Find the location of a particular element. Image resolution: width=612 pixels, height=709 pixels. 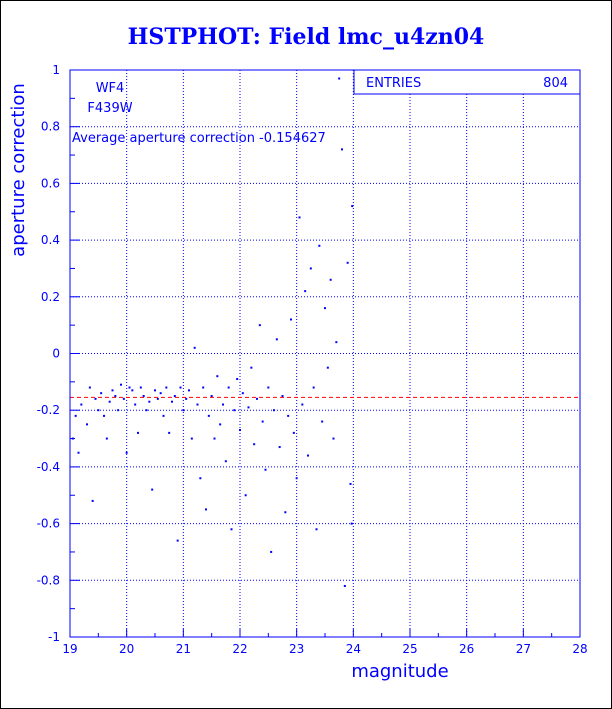

x-tick-label: 21 is located at coordinates (183, 649).